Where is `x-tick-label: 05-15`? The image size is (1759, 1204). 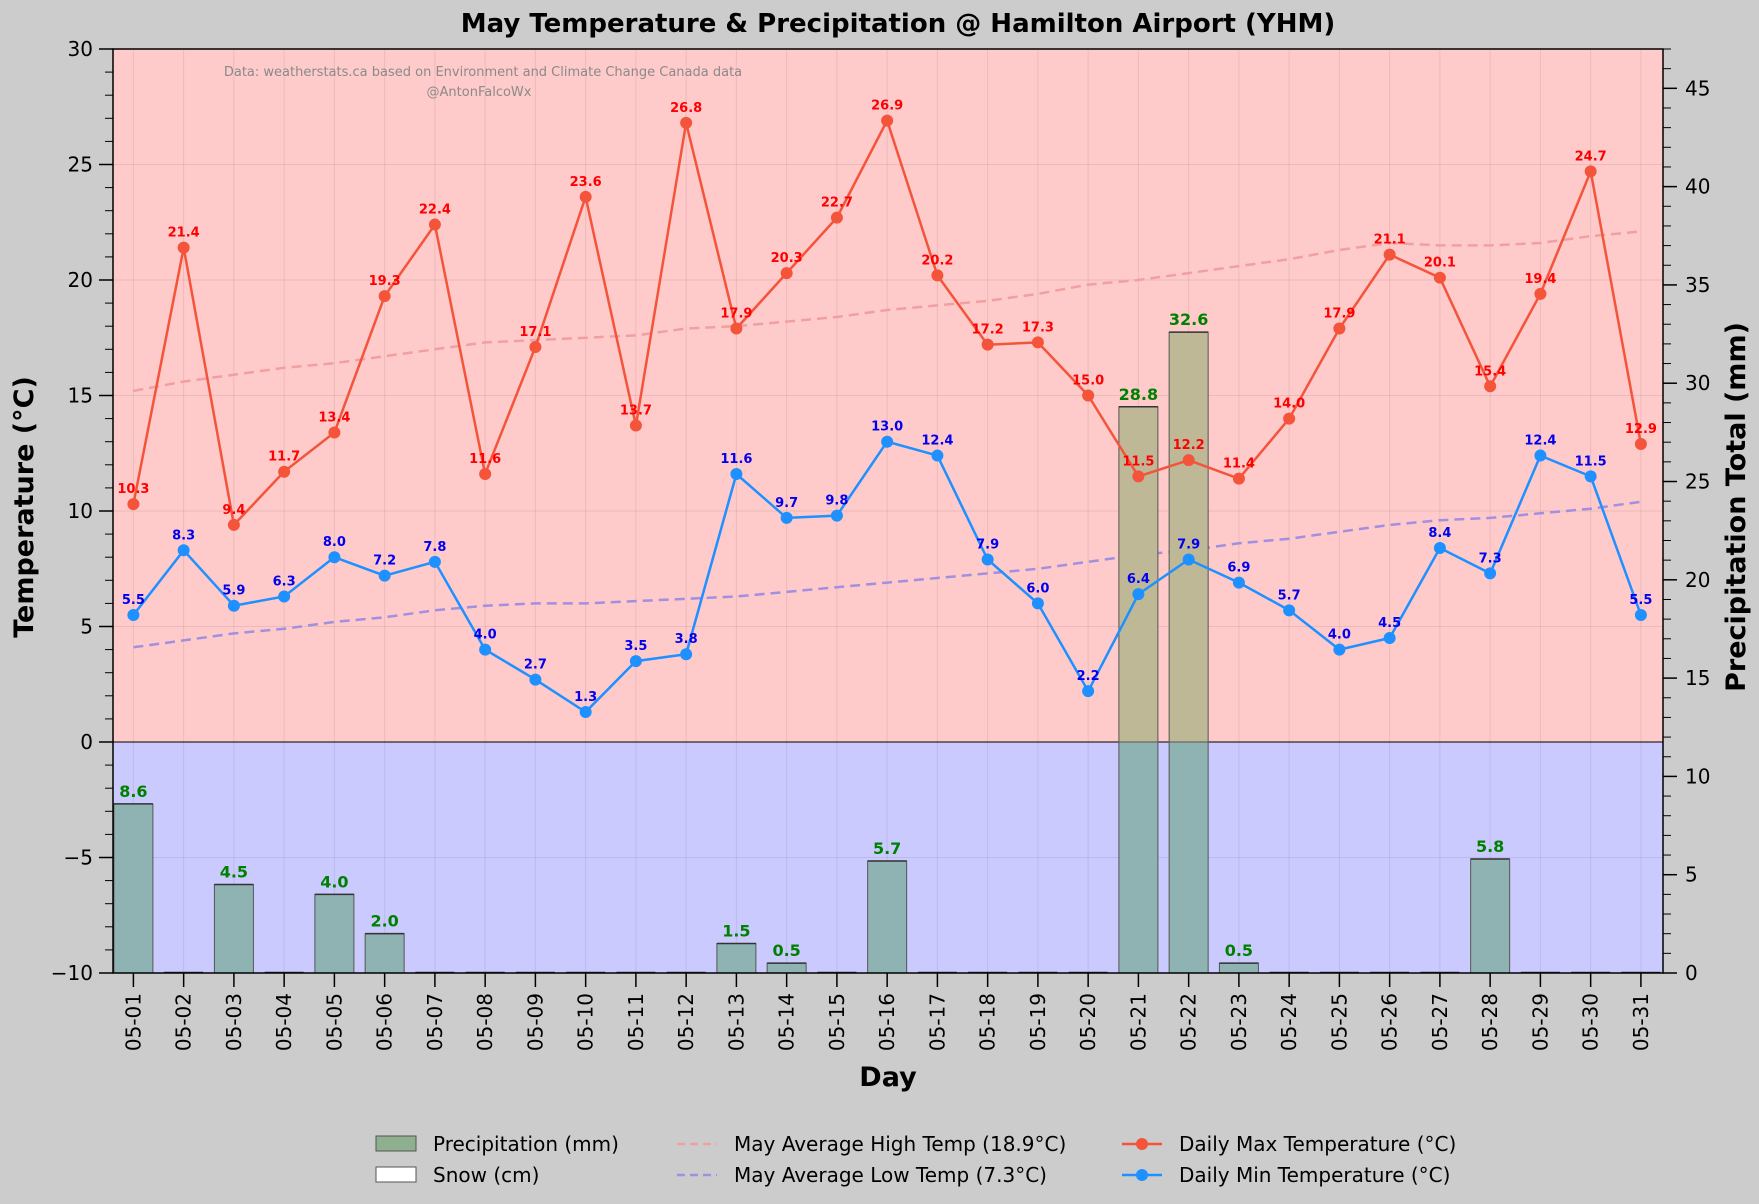 x-tick-label: 05-15 is located at coordinates (837, 1022).